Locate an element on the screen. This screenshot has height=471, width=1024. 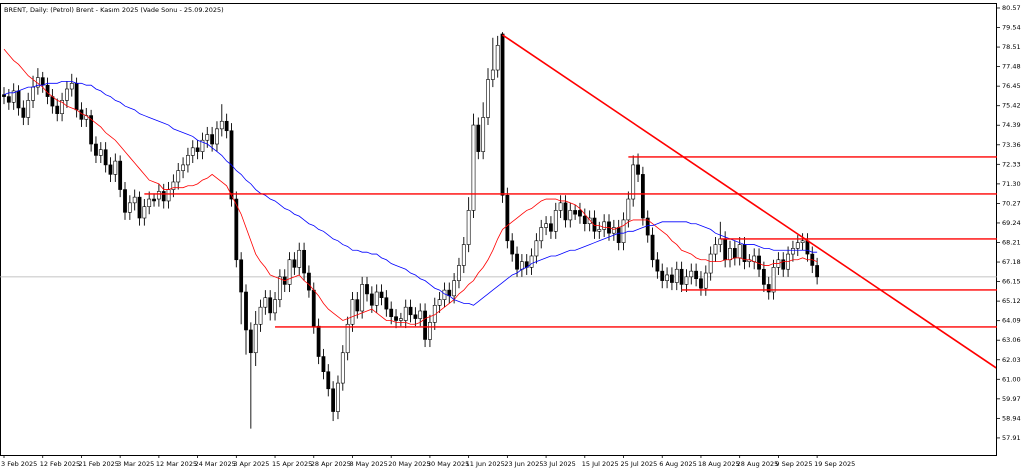
y-tick-label: 75.42 is located at coordinates (1011, 106).